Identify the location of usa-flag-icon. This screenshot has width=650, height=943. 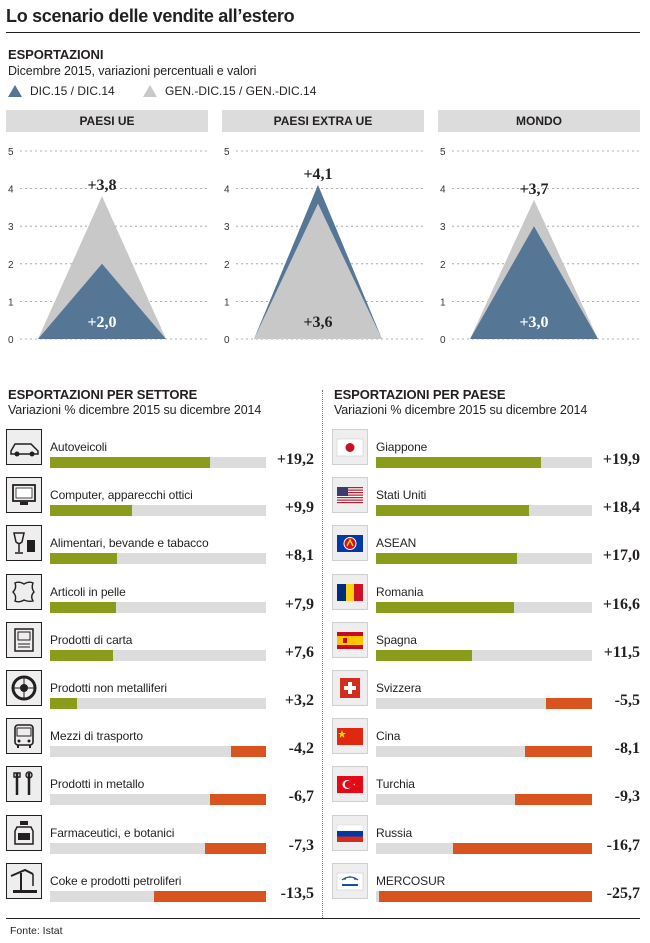
(350, 495).